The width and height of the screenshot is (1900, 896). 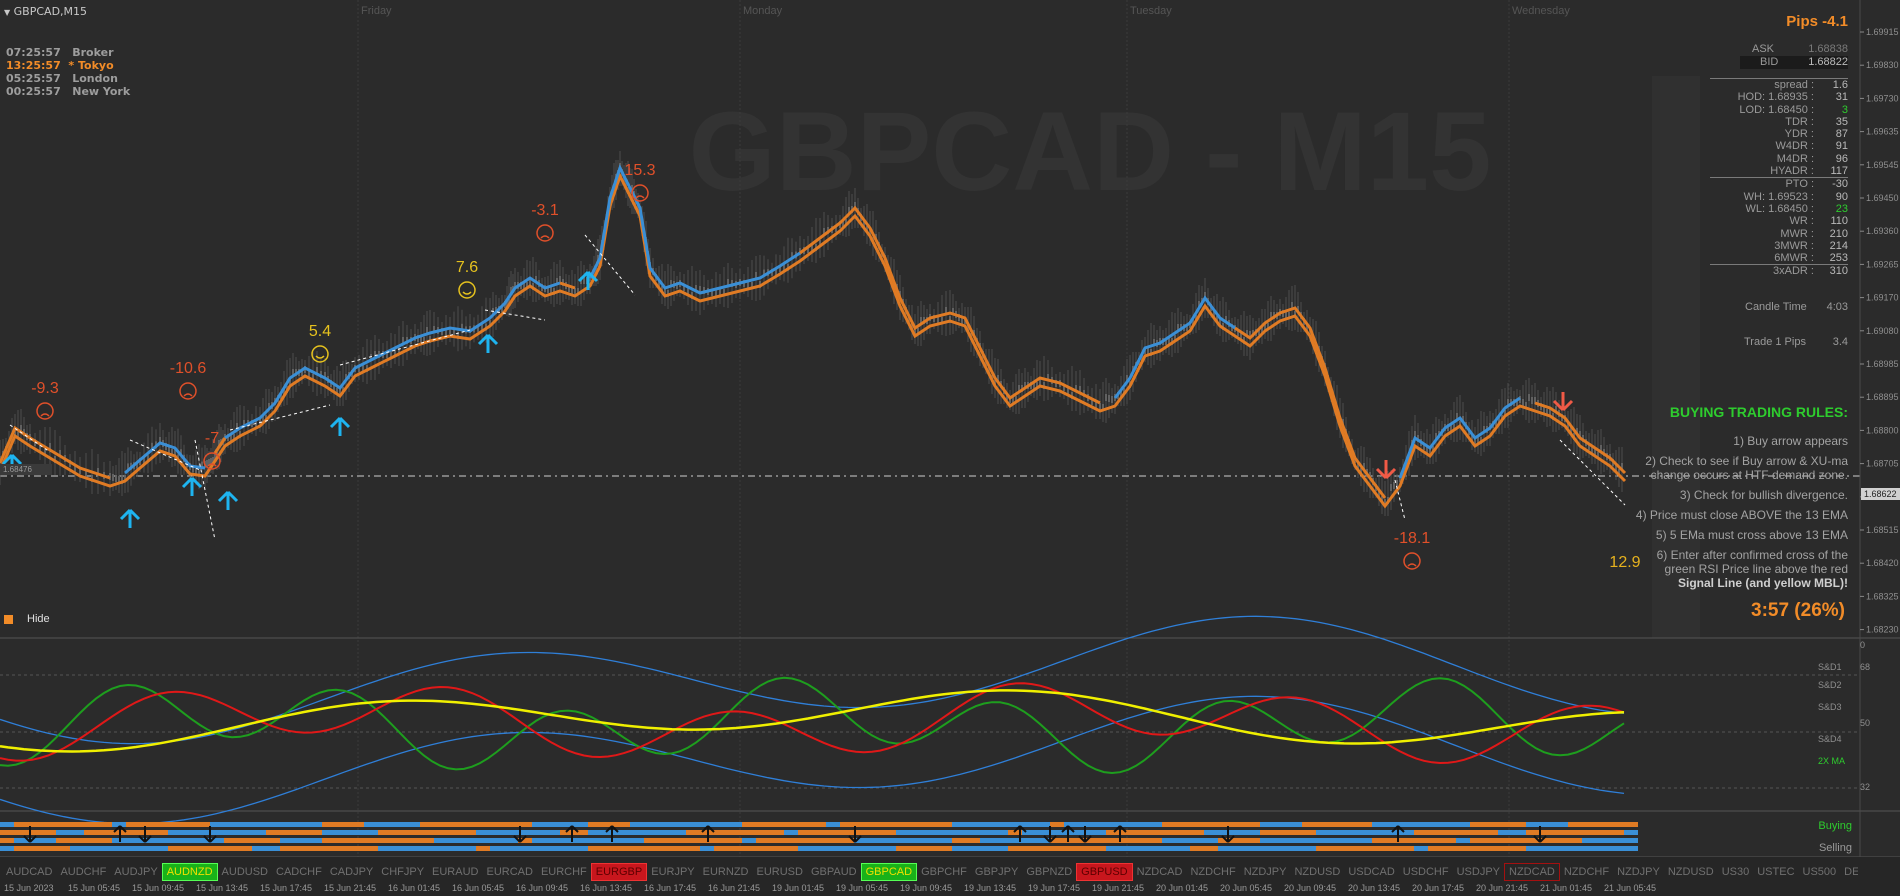 What do you see at coordinates (509, 872) in the screenshot?
I see `symbol-button: EURCAD` at bounding box center [509, 872].